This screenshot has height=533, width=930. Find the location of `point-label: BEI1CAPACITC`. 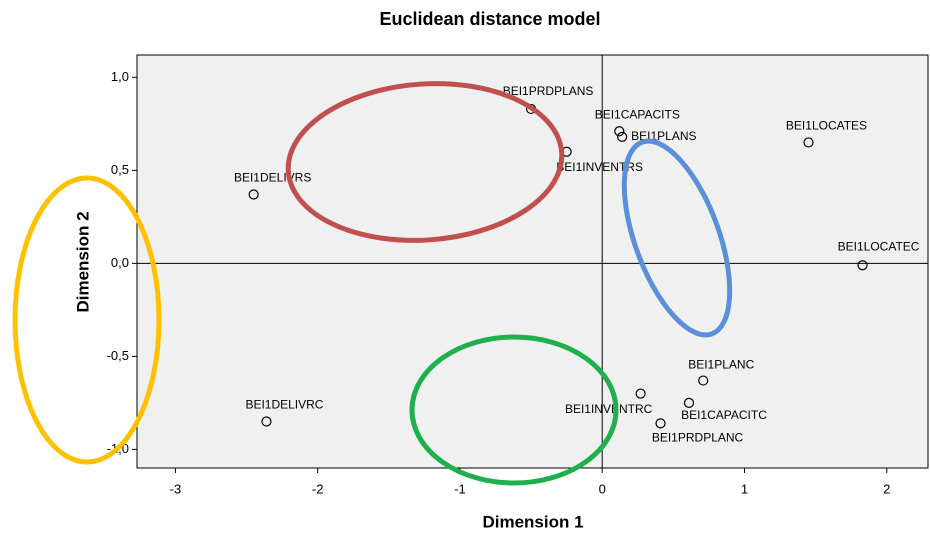

point-label: BEI1CAPACITC is located at coordinates (724, 415).